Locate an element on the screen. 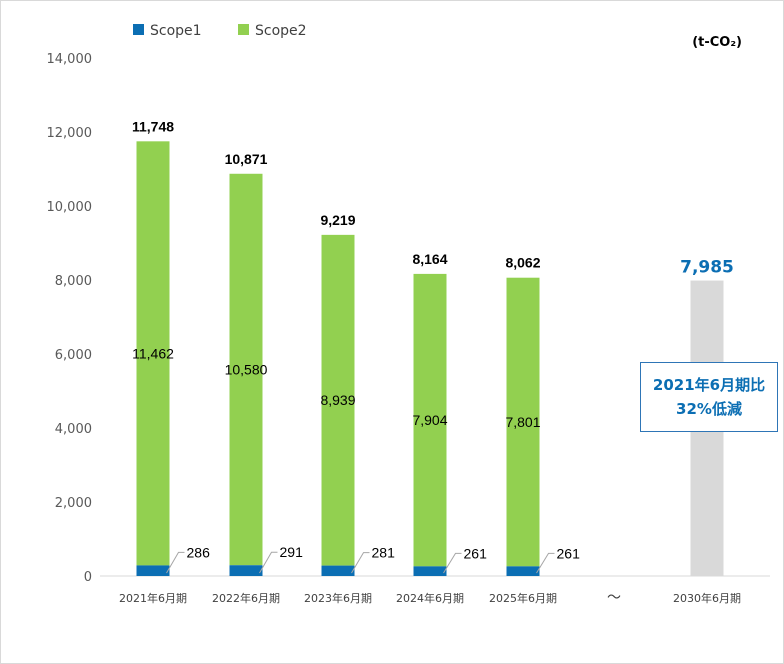 This screenshot has width=784, height=664. x-category-label: 2030年6月期 is located at coordinates (707, 598).